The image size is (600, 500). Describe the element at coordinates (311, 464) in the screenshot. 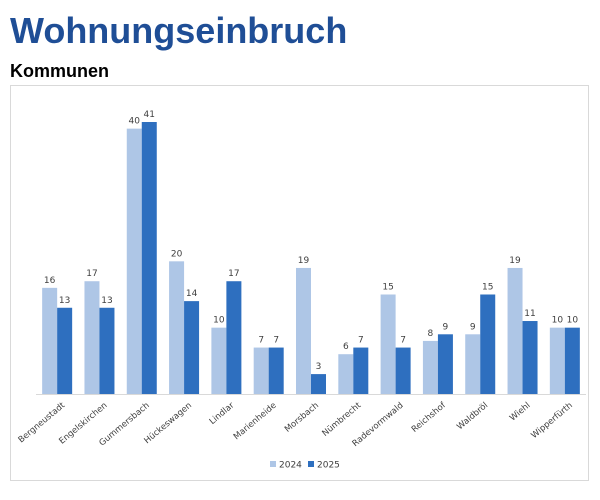

I see `legend-swatch-2025` at that location.